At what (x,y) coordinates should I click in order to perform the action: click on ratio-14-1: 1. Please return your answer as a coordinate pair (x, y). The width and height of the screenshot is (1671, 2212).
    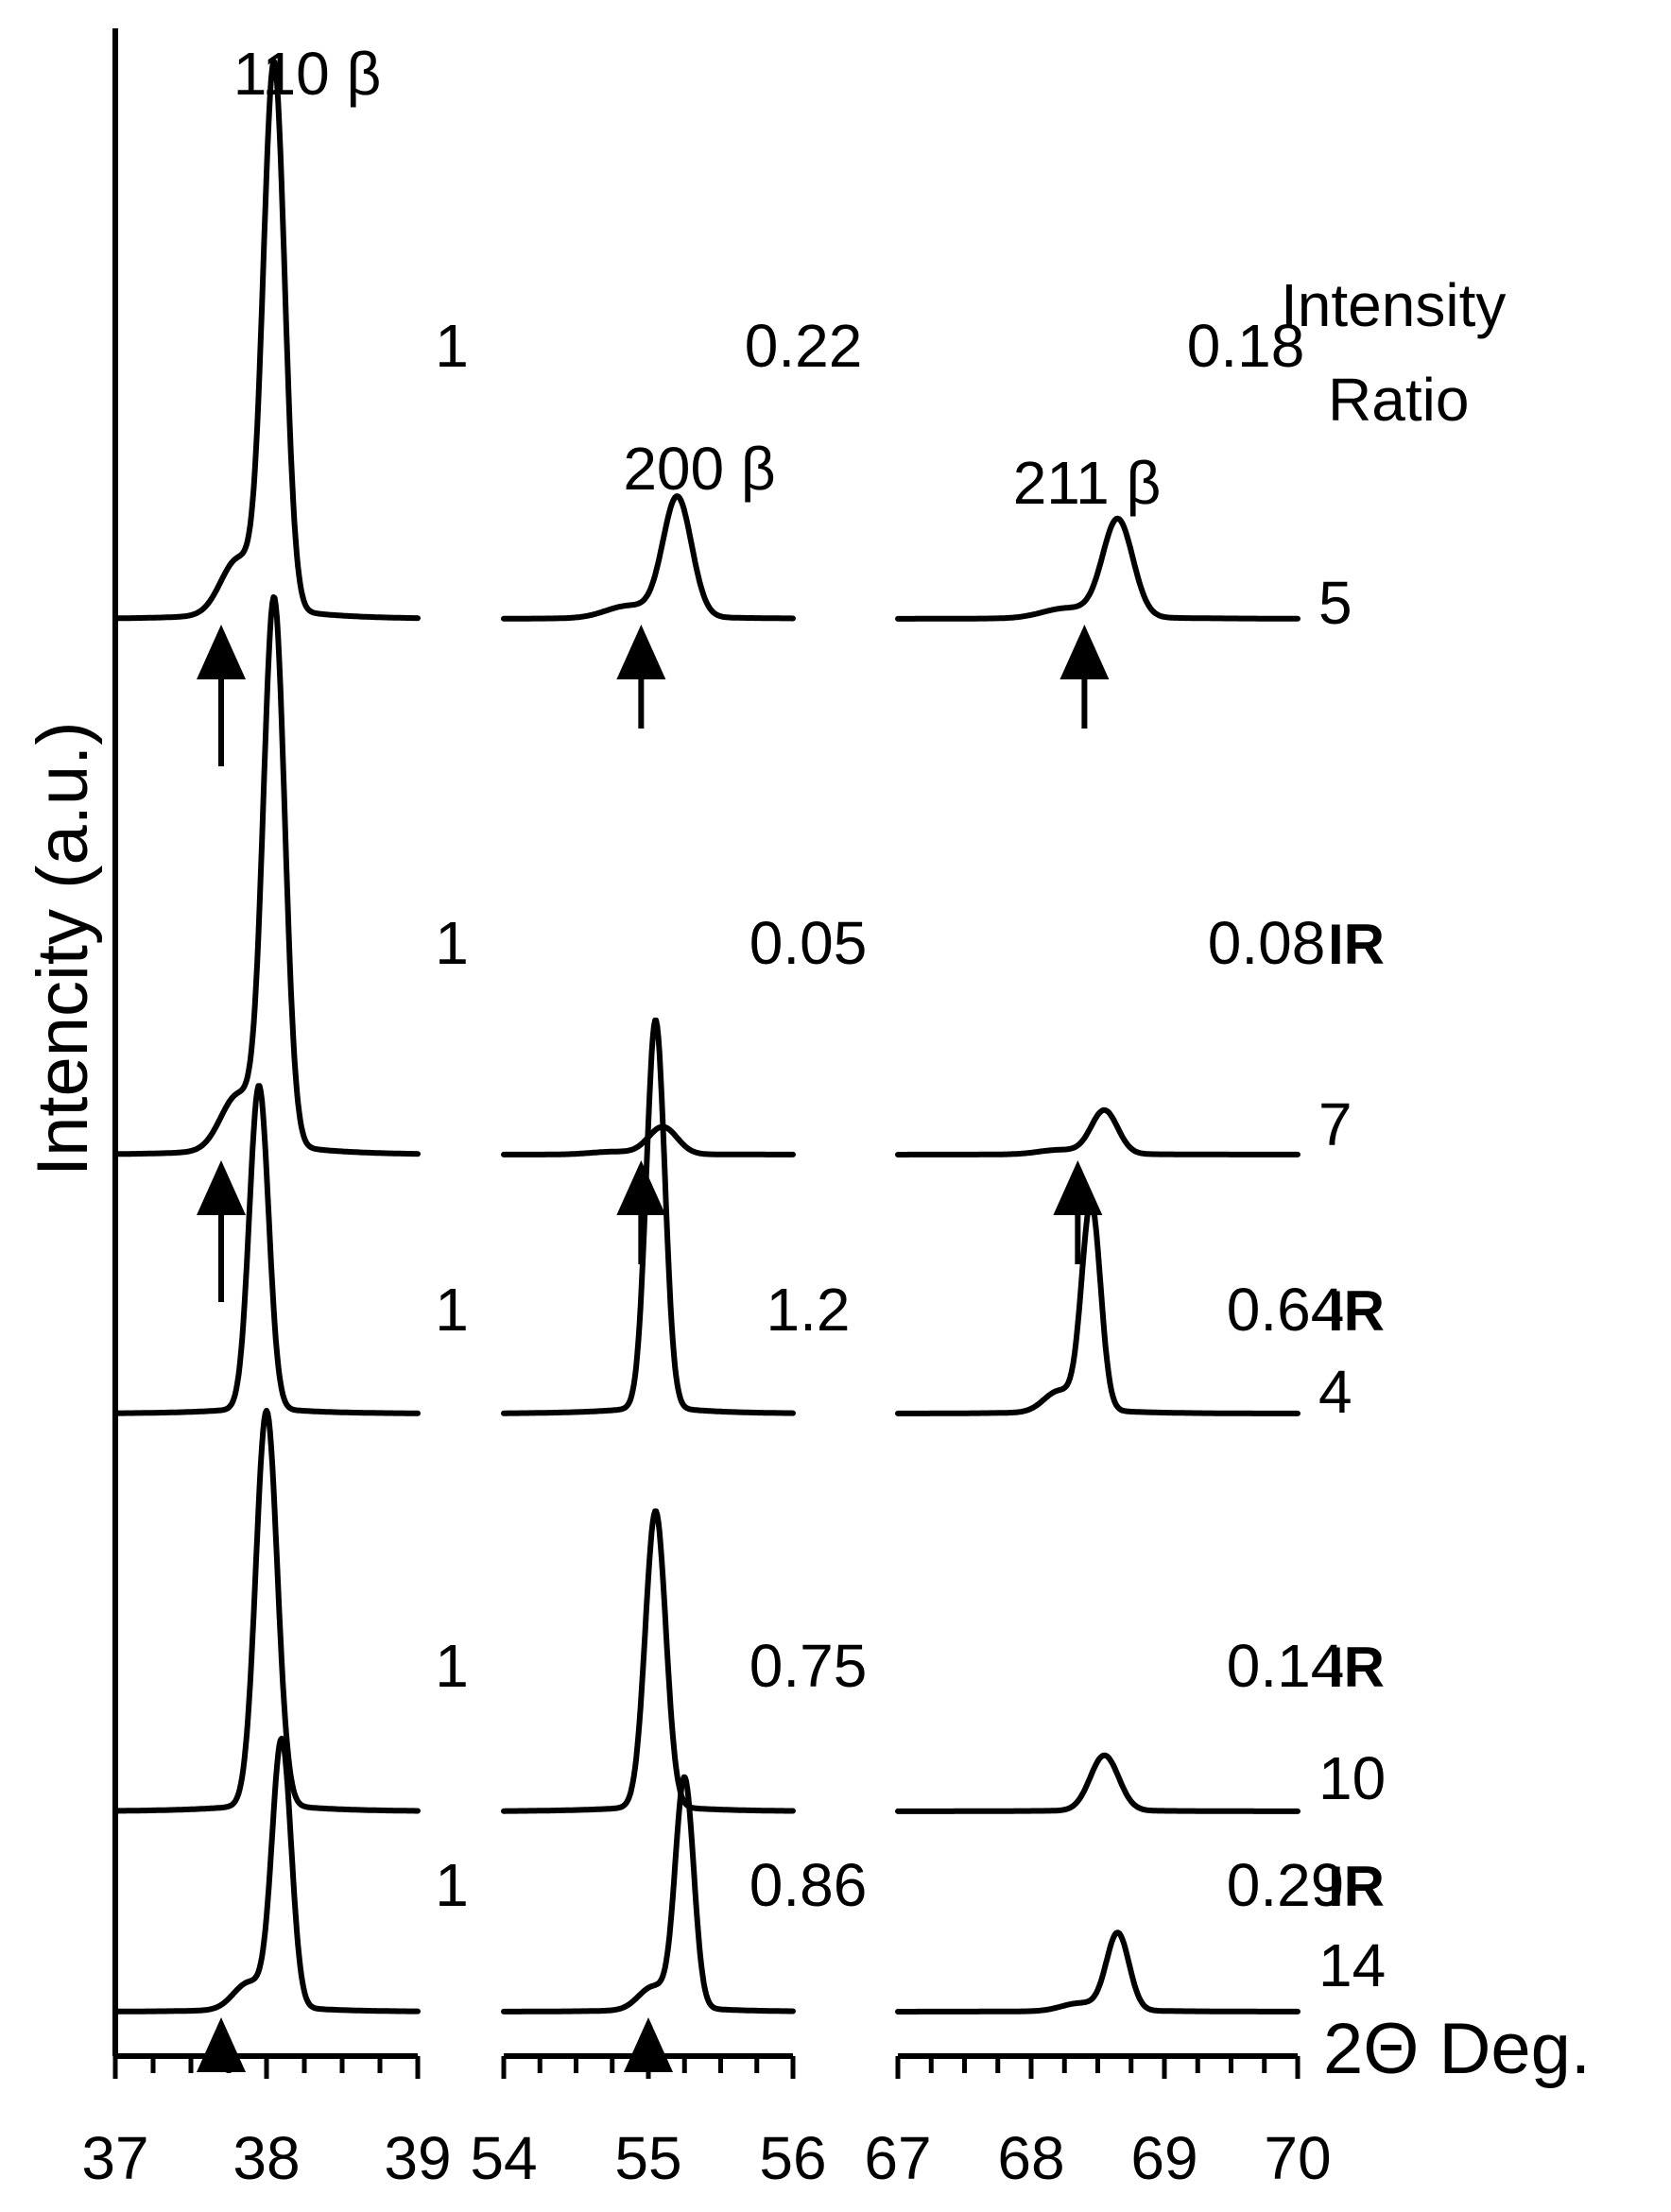
    Looking at the image, I should click on (452, 1885).